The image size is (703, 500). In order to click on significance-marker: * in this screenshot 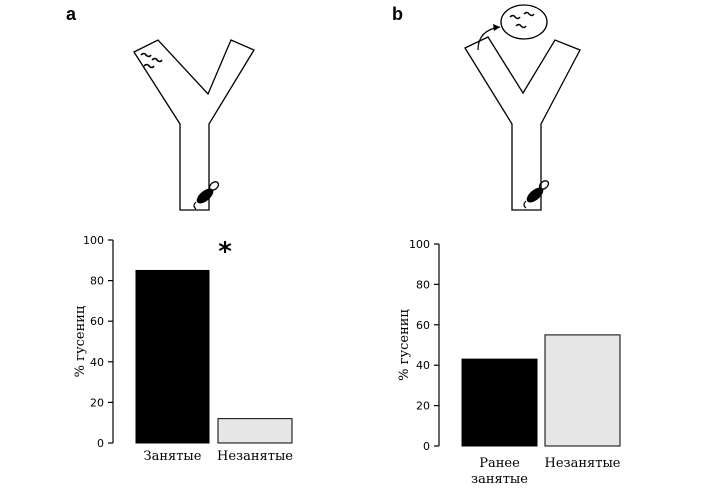, I will do `click(225, 252)`.